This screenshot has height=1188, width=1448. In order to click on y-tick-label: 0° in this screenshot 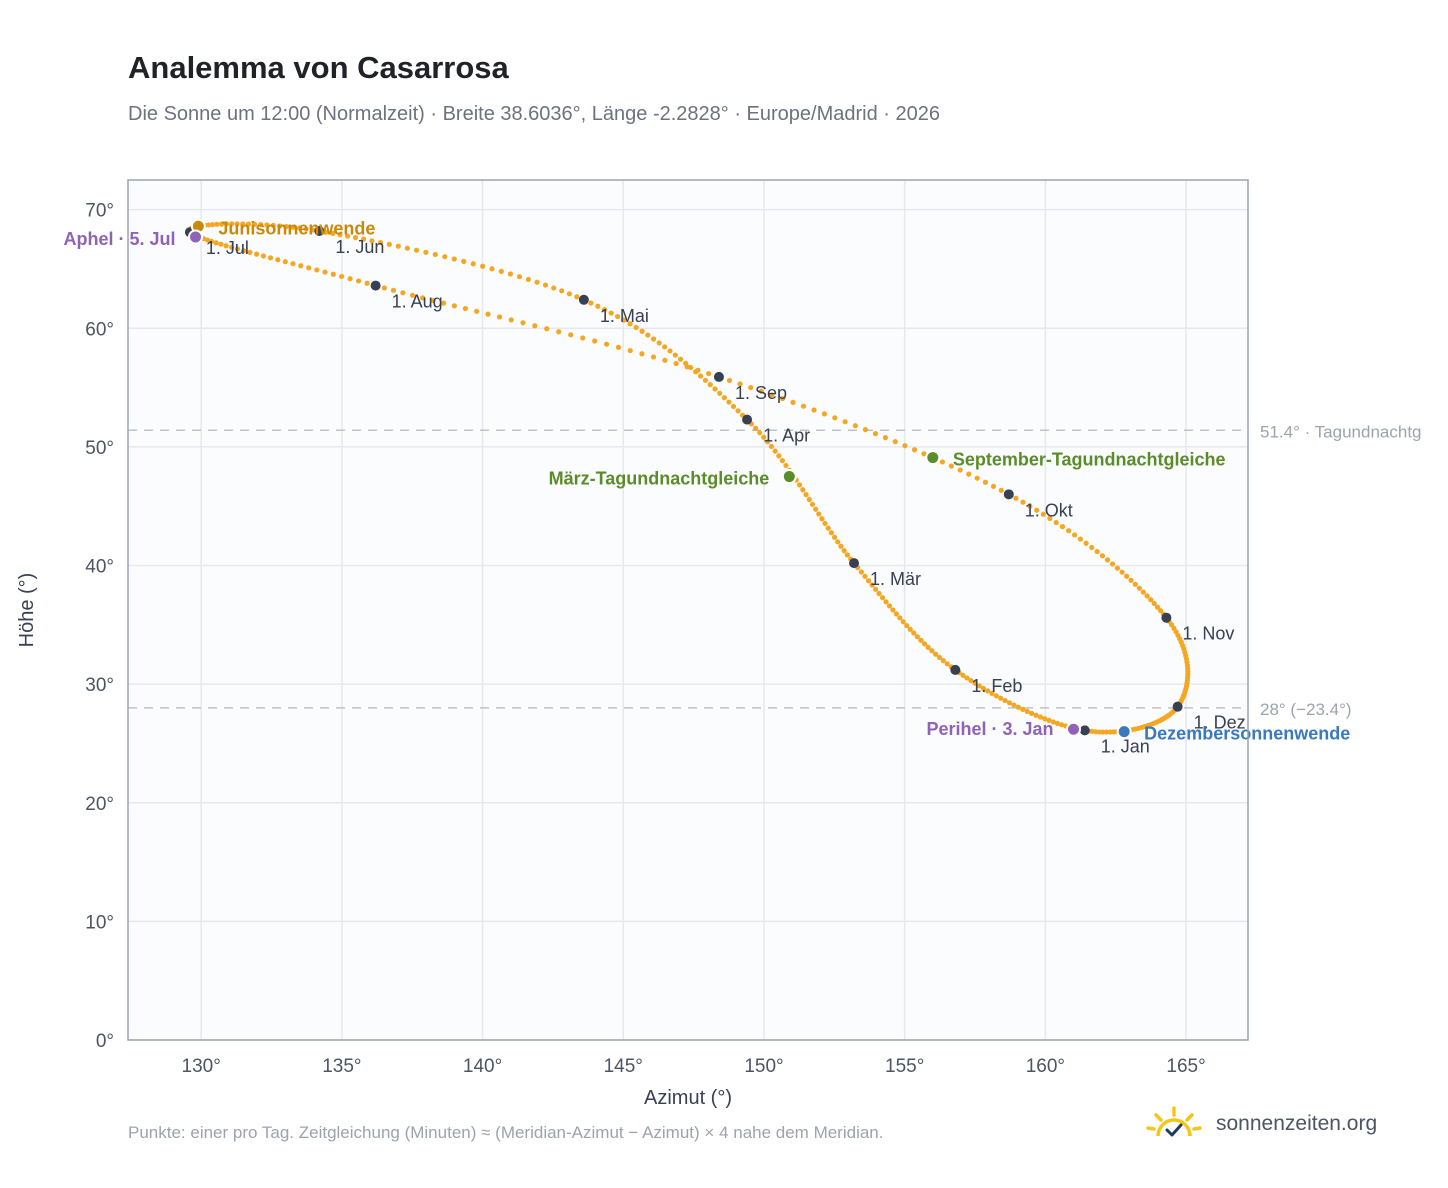, I will do `click(105, 1041)`.